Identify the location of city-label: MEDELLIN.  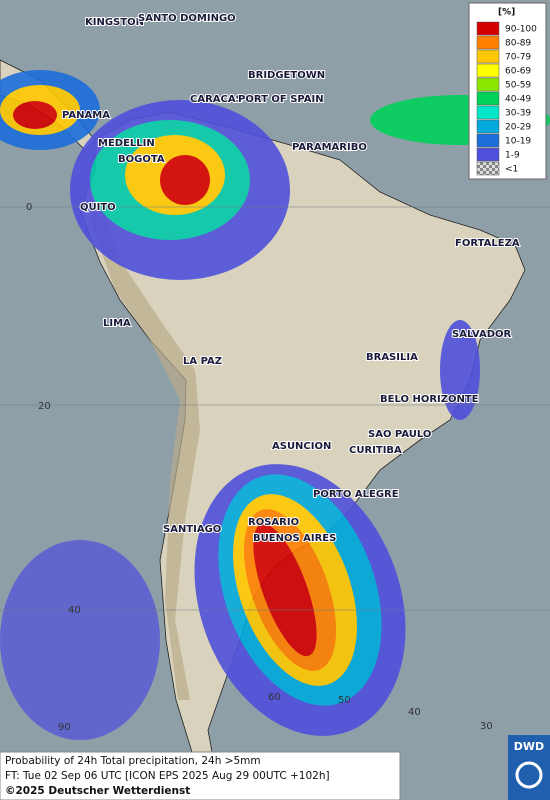
(126, 143).